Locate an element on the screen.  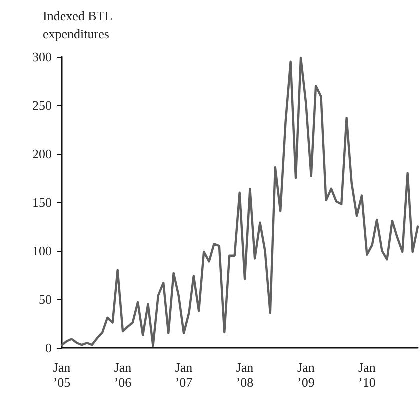
y-tick-label: 0 is located at coordinates (49, 348).